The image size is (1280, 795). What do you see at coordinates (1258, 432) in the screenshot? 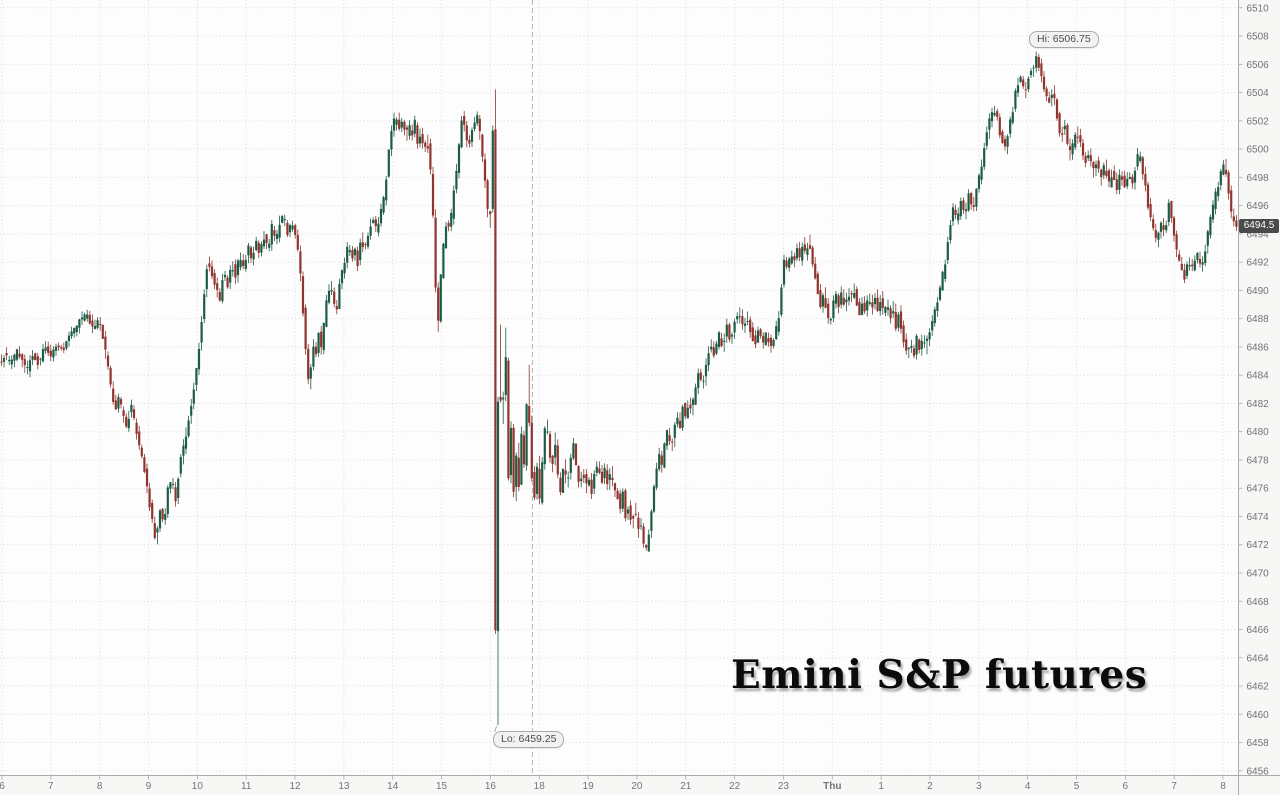
I see `svg-text: 6480` at bounding box center [1258, 432].